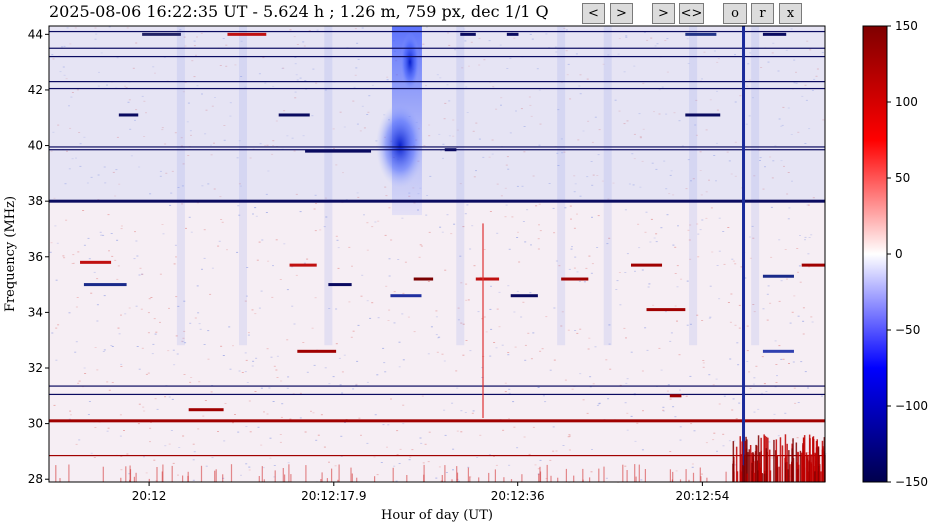  What do you see at coordinates (593, 13) in the screenshot?
I see `prev-button: <` at bounding box center [593, 13].